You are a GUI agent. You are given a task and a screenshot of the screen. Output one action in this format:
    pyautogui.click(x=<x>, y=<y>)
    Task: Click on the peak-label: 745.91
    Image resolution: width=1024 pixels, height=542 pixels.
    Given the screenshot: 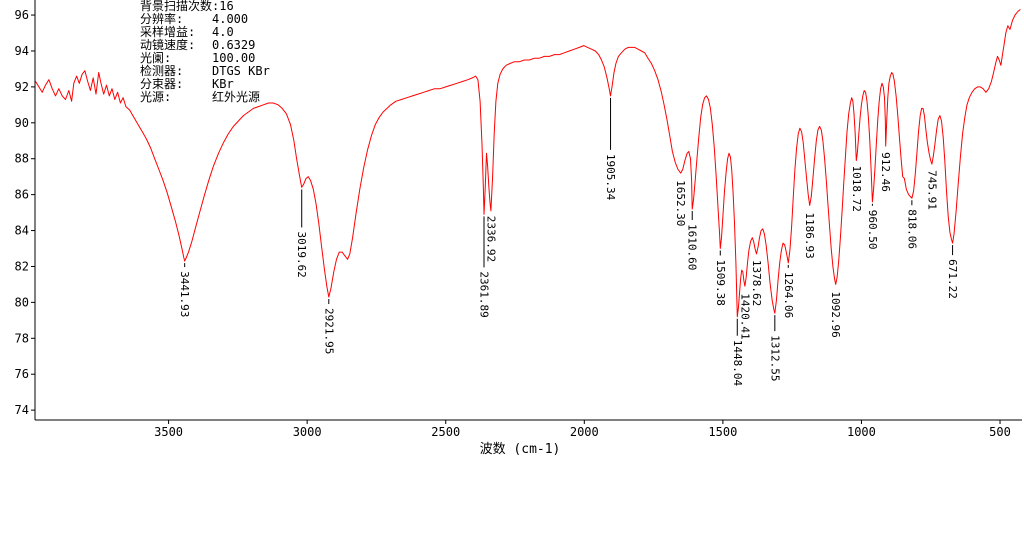 What is the action you would take?
    pyautogui.click(x=931, y=190)
    